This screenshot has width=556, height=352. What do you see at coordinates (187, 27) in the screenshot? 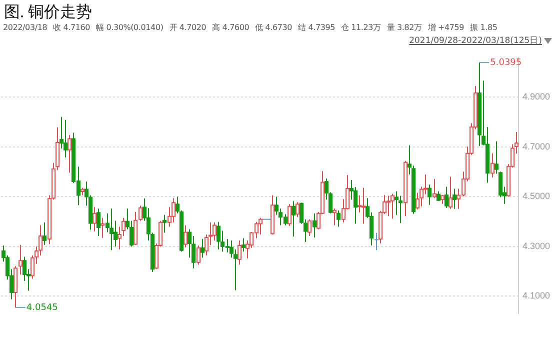
I see `text: 开 4.7020` at bounding box center [187, 27].